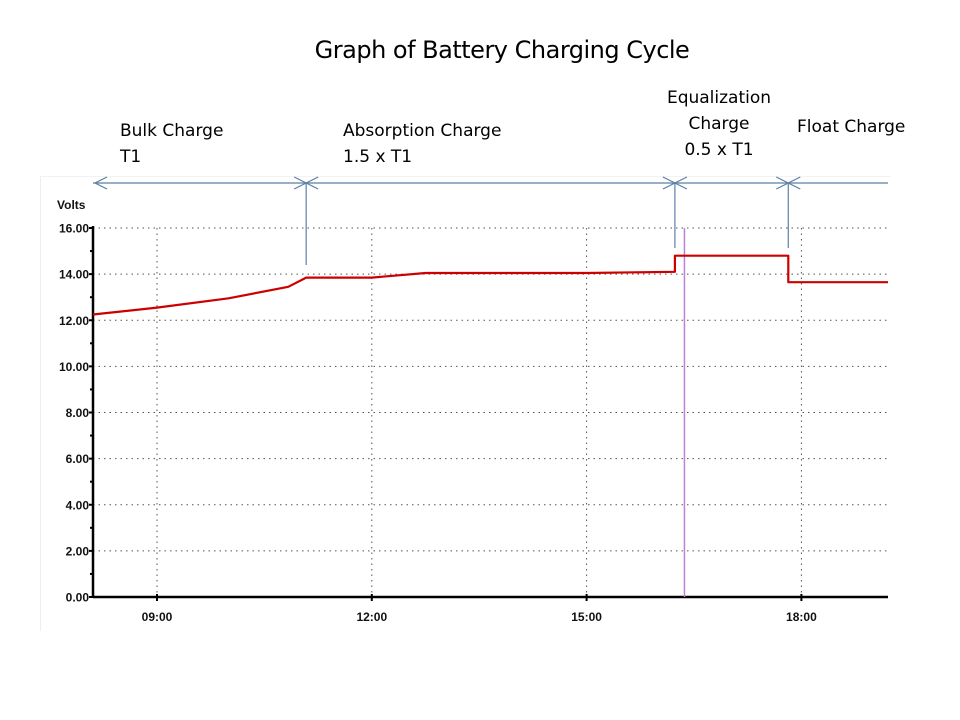 The image size is (960, 720). Describe the element at coordinates (78, 459) in the screenshot. I see `y-tick-label: 6.00` at that location.